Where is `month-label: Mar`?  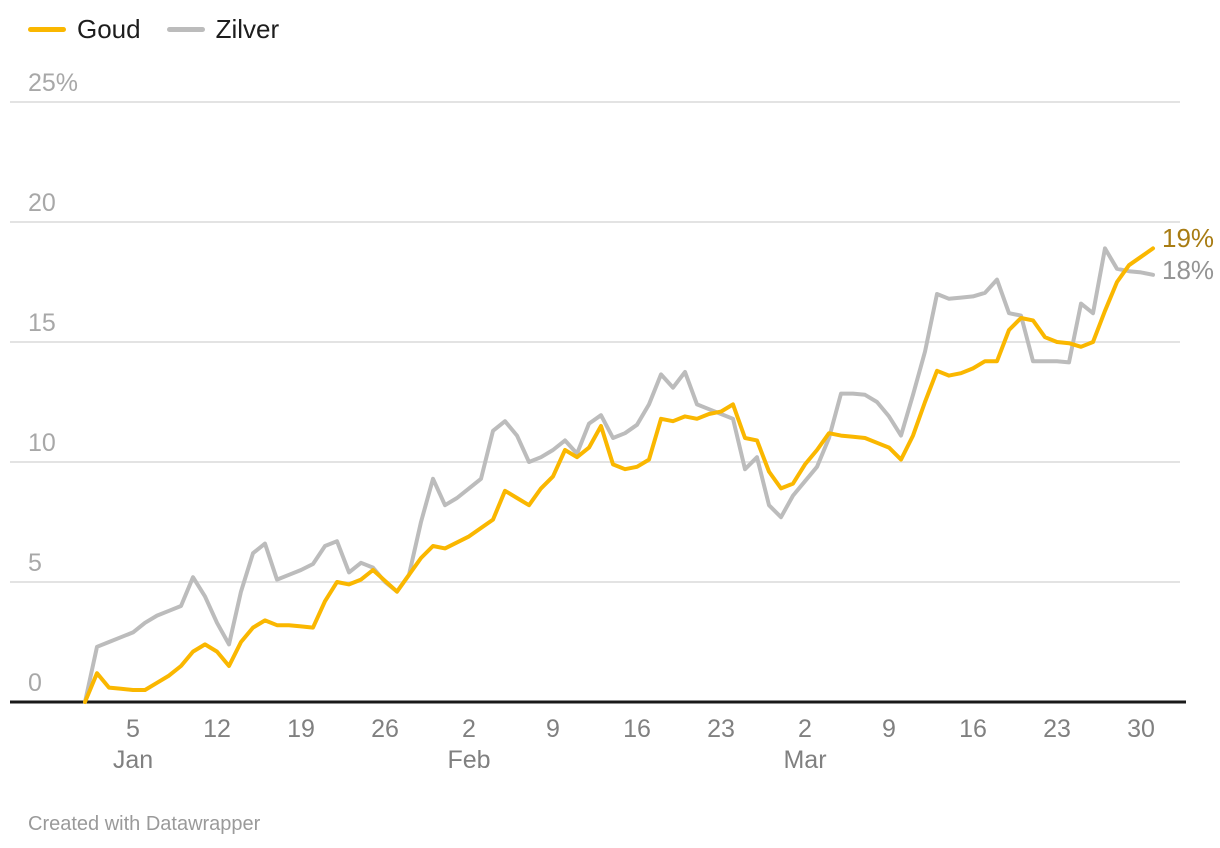 month-label: Mar is located at coordinates (804, 760).